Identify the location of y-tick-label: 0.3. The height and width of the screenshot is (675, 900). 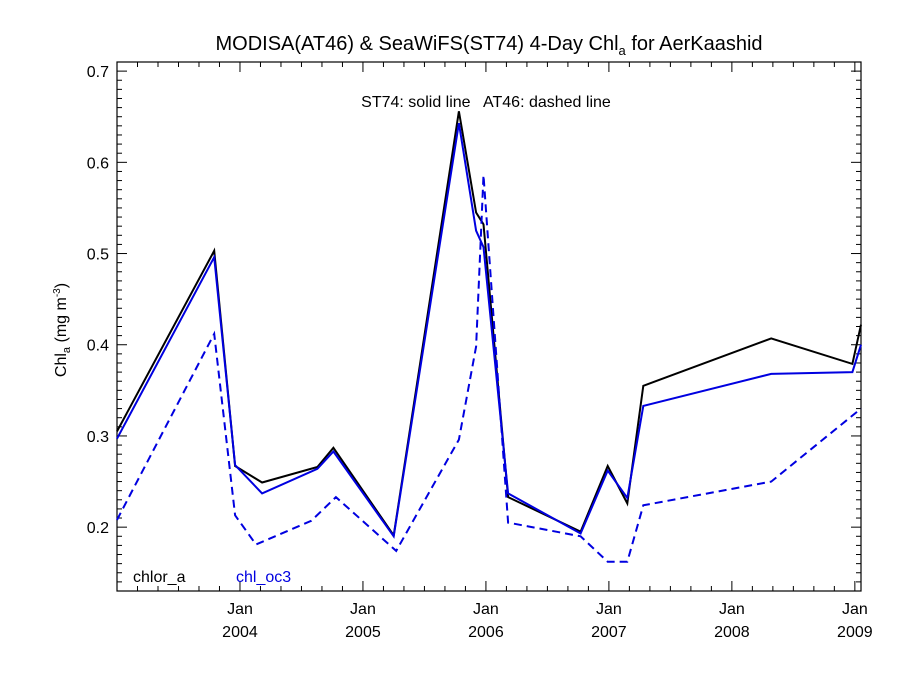
(98, 437).